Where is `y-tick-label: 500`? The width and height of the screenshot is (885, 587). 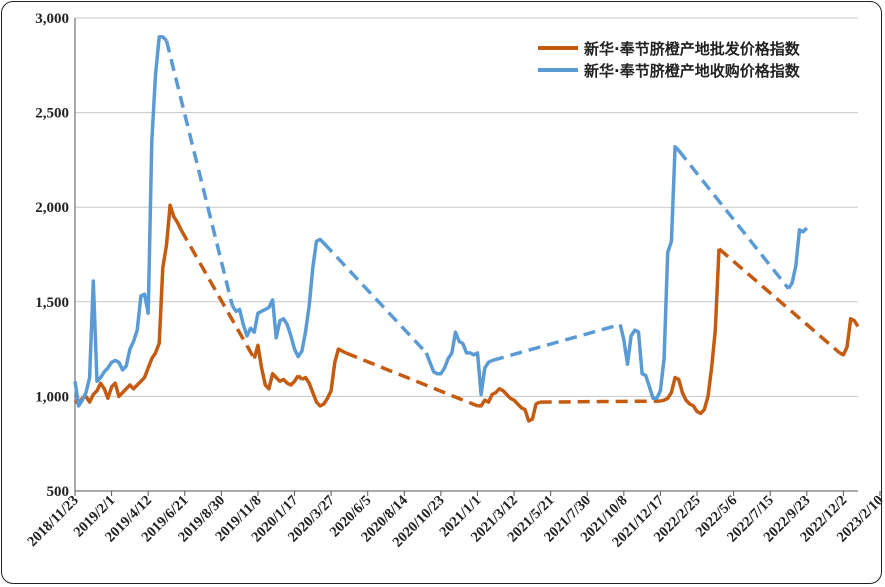
y-tick-label: 500 is located at coordinates (58, 492).